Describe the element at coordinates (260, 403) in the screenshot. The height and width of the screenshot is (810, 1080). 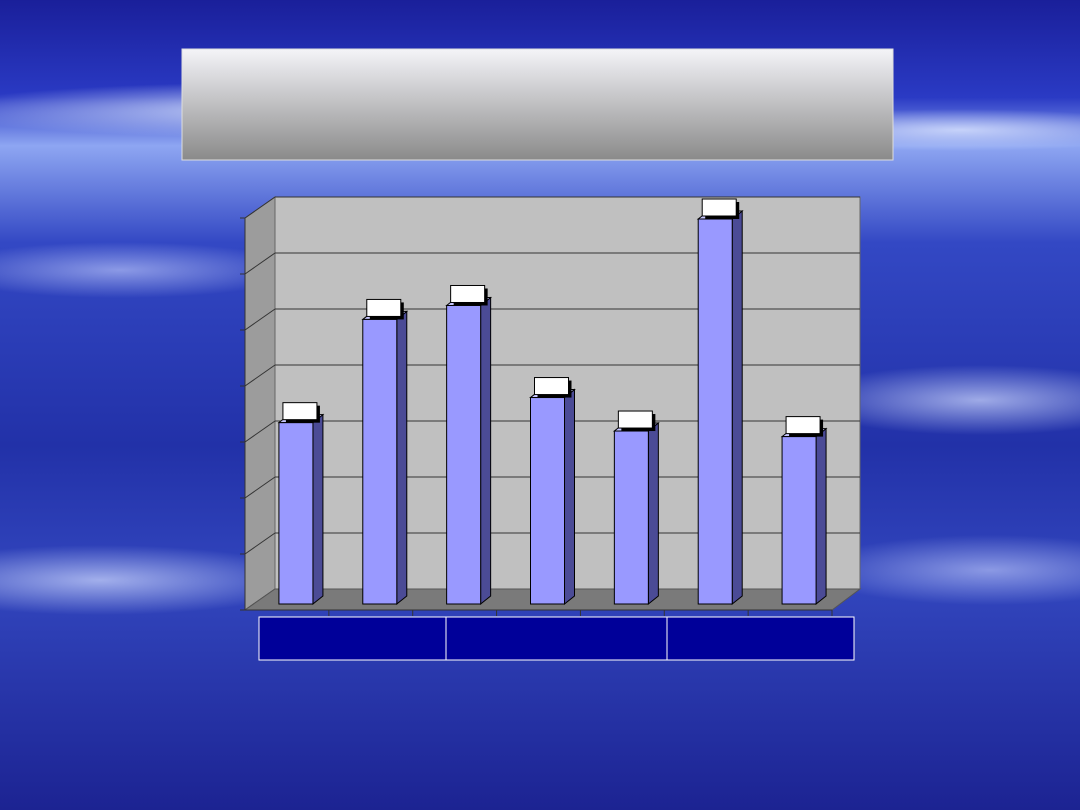
I see `side-wall` at that location.